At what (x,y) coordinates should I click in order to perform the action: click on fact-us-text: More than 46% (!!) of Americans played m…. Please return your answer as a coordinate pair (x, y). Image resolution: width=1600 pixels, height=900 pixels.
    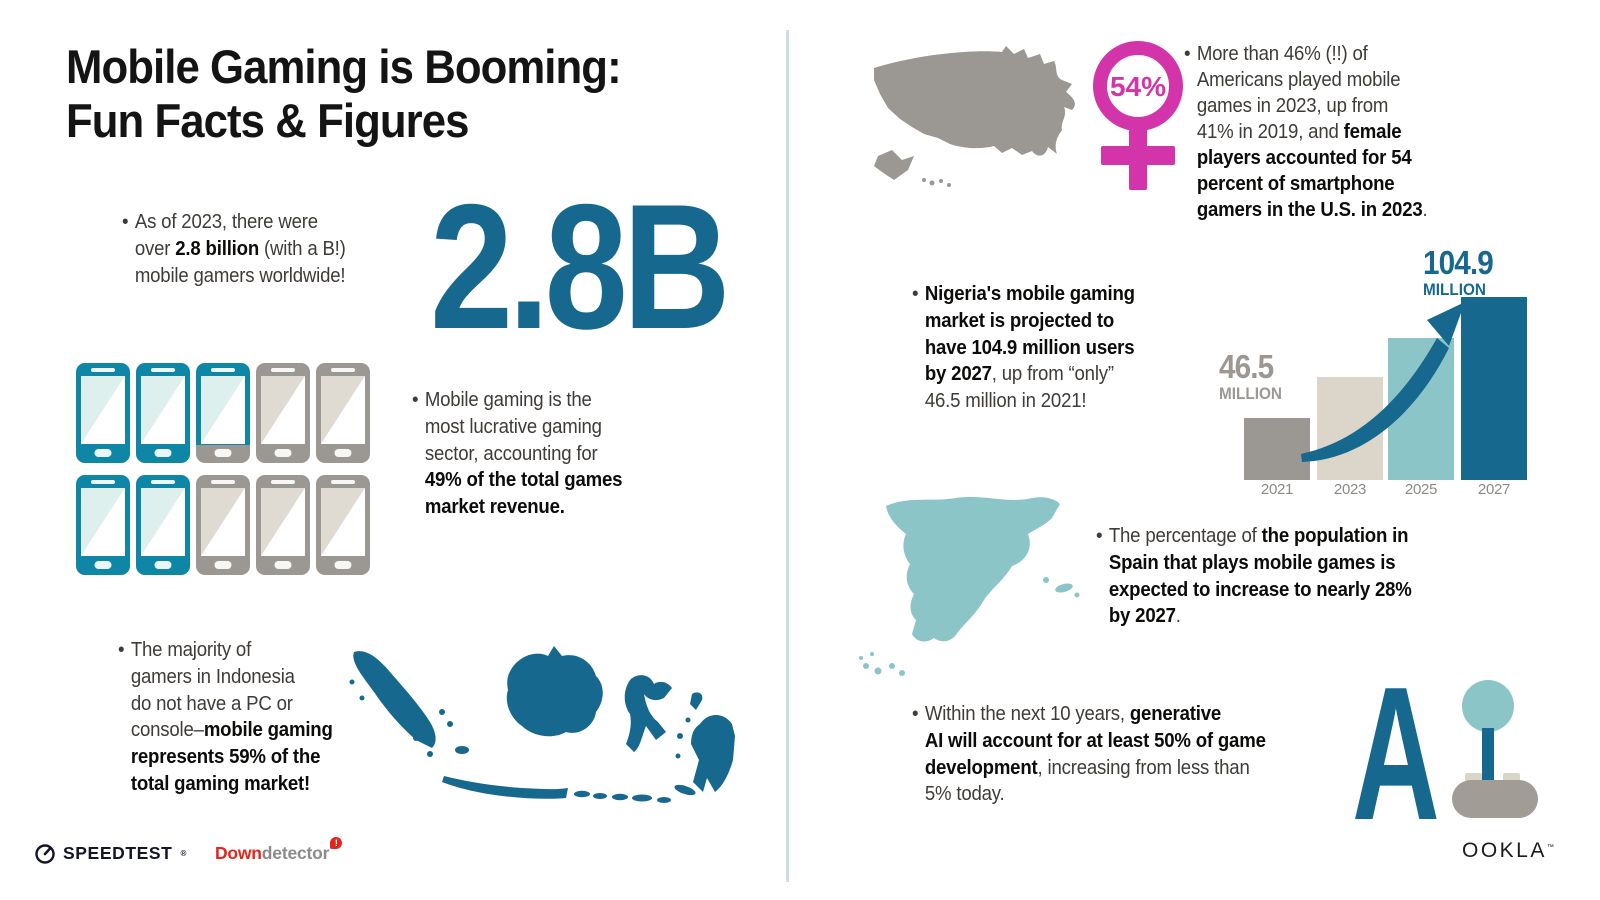
    Looking at the image, I should click on (1312, 132).